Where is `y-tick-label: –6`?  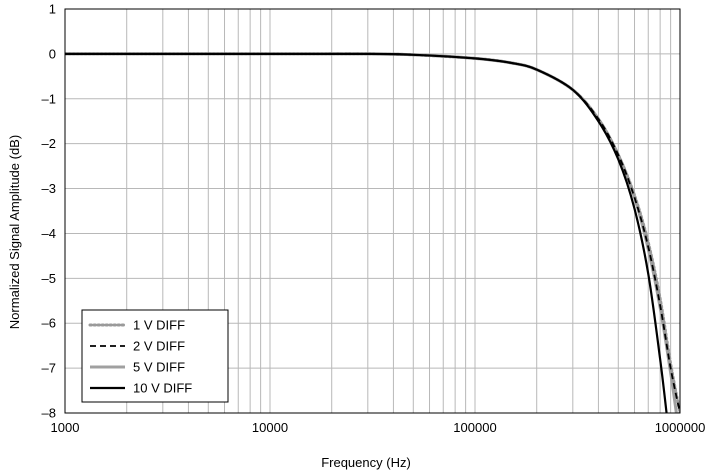
y-tick-label: –6 is located at coordinates (49, 323).